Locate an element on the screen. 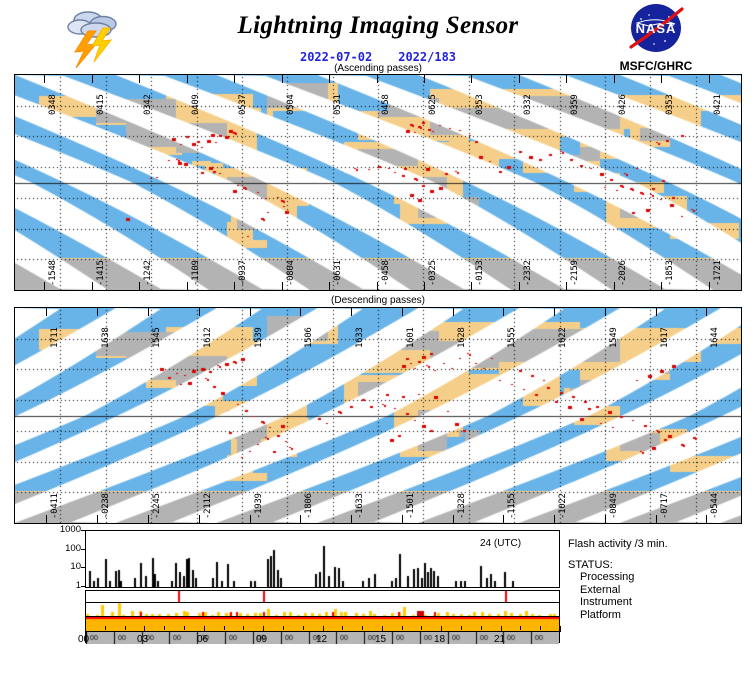 This screenshot has width=756, height=680. status-row-external-canvas is located at coordinates (322, 610).